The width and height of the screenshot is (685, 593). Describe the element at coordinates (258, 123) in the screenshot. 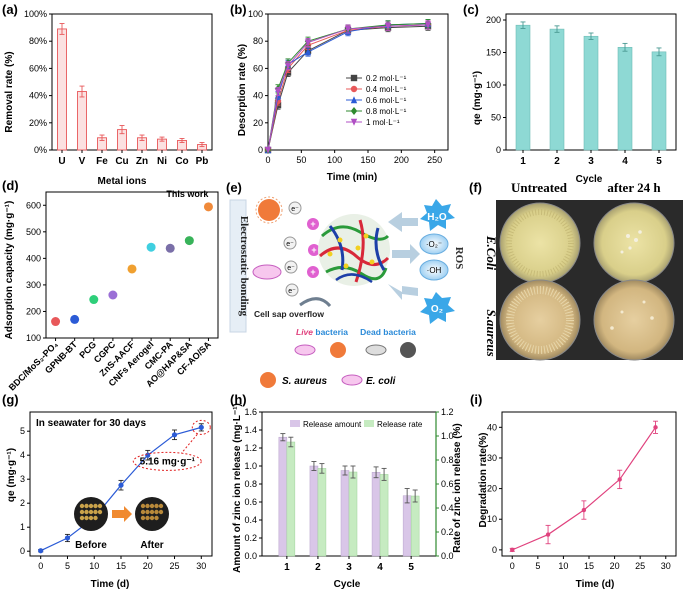

I see `b-ytick-label: 20` at that location.